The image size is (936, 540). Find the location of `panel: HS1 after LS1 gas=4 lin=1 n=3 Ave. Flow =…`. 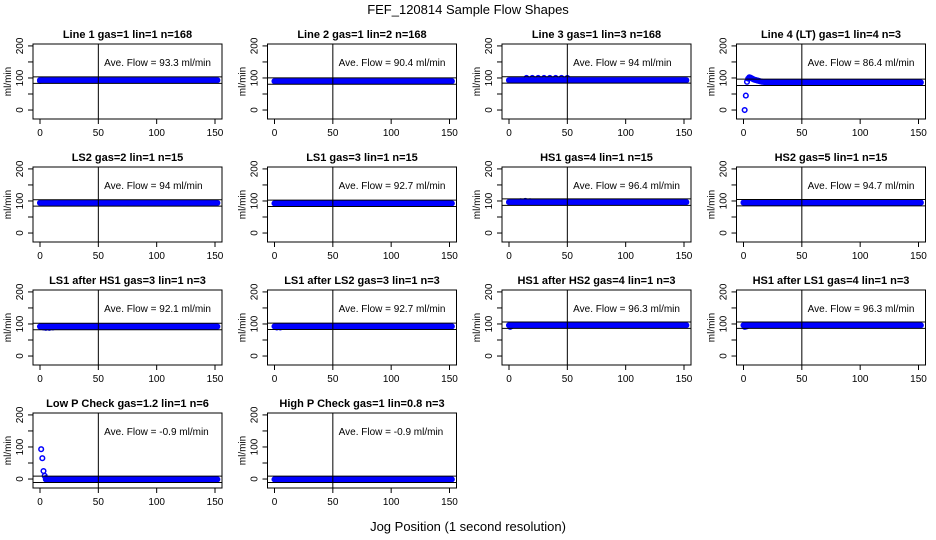

panel: HS1 after LS1 gas=4 lin=1 n=3 Ave. Flow =… is located at coordinates (817, 330).